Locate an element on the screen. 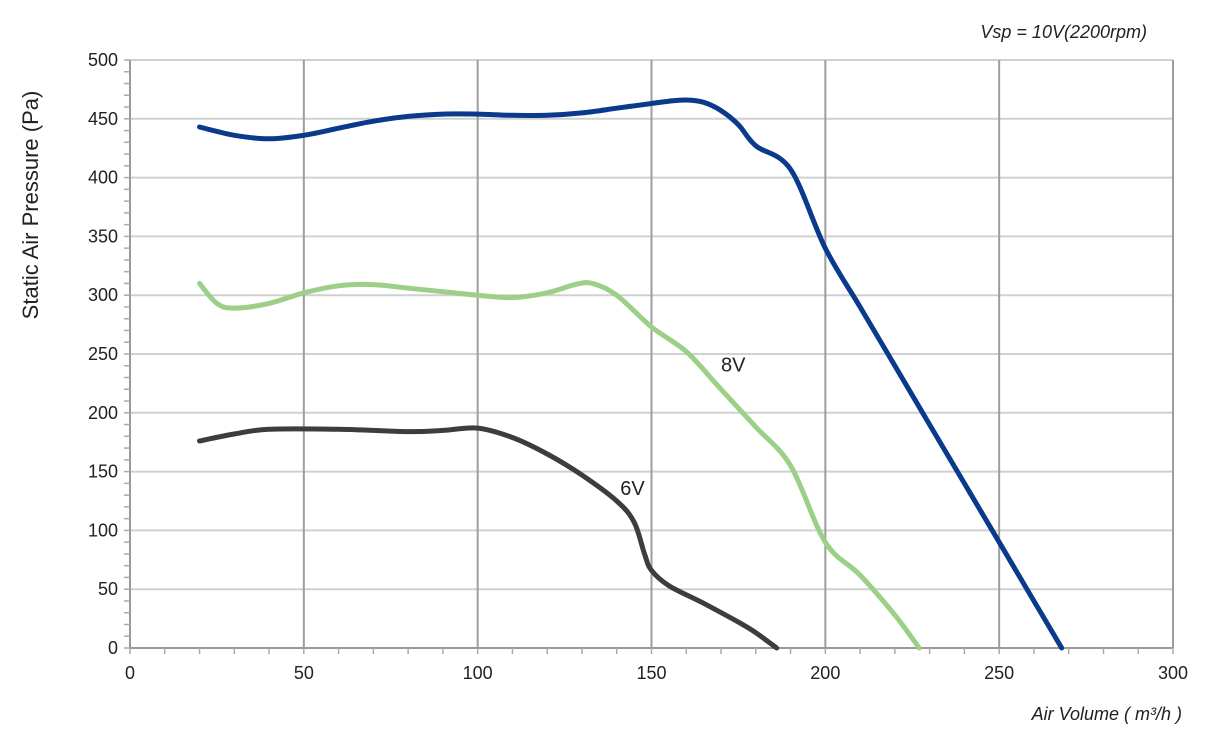 This screenshot has height=753, width=1209. x-tick-label: 0 is located at coordinates (130, 673).